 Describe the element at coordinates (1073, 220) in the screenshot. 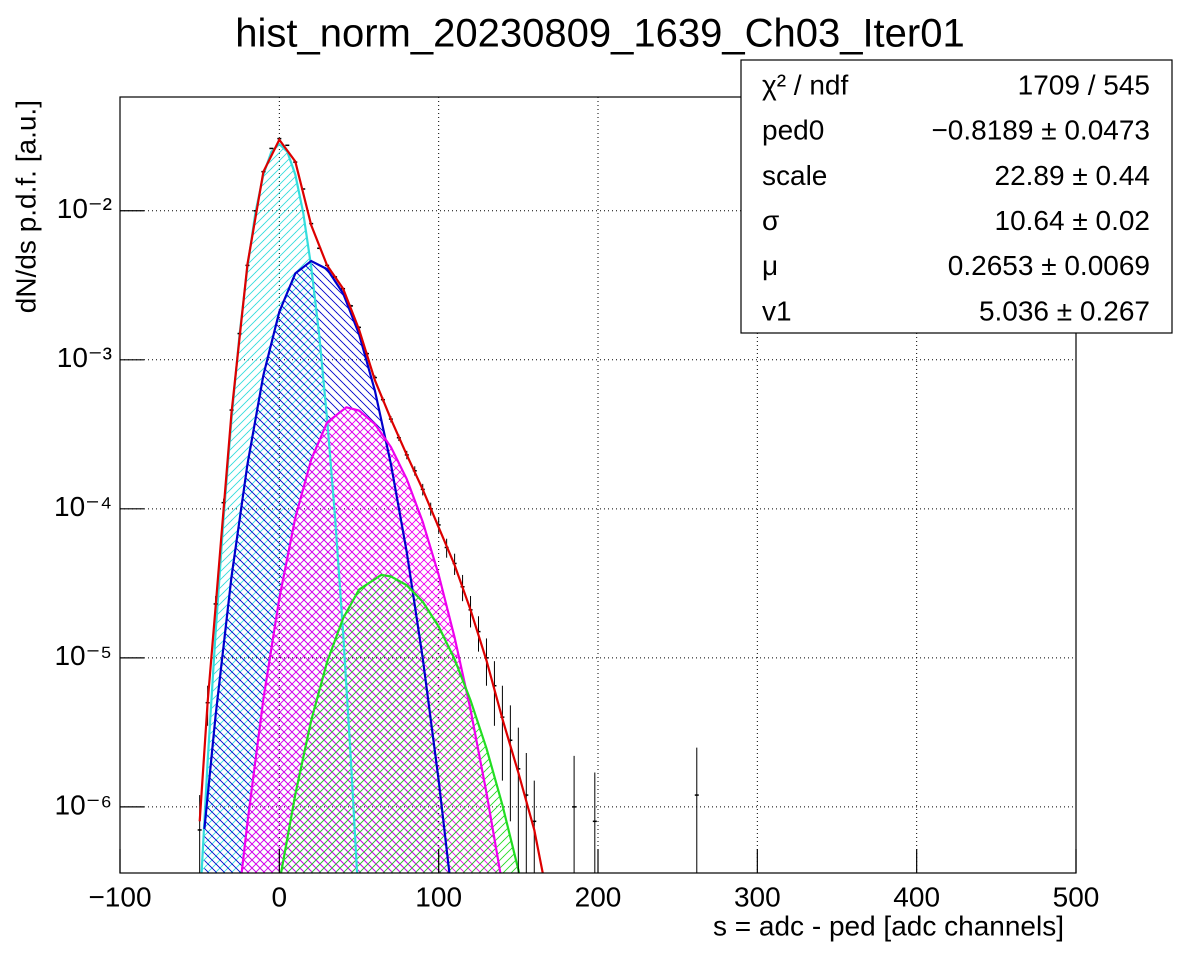

I see `stat-value: 10.64 ± 0.02` at that location.